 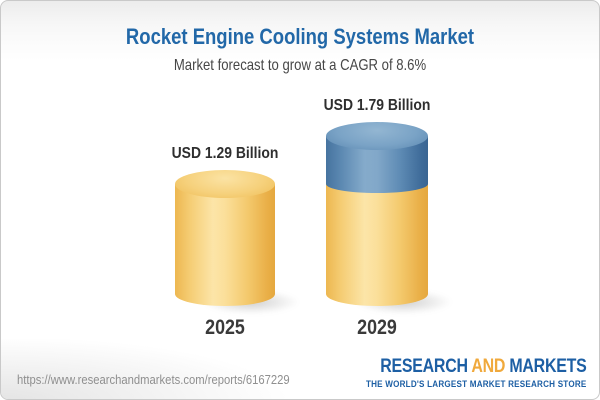 I want to click on bar-category-label: 2029, so click(x=377, y=327).